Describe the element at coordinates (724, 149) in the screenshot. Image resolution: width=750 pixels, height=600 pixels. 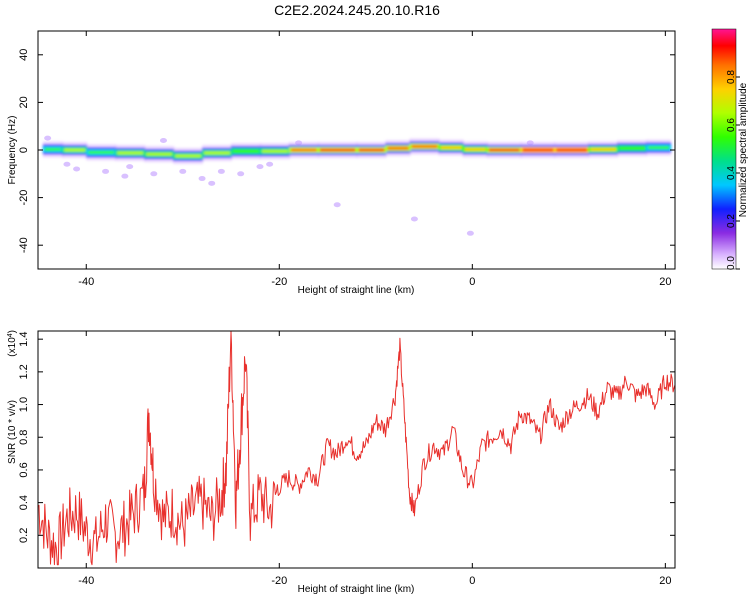
I see `colorbar-gradient` at that location.